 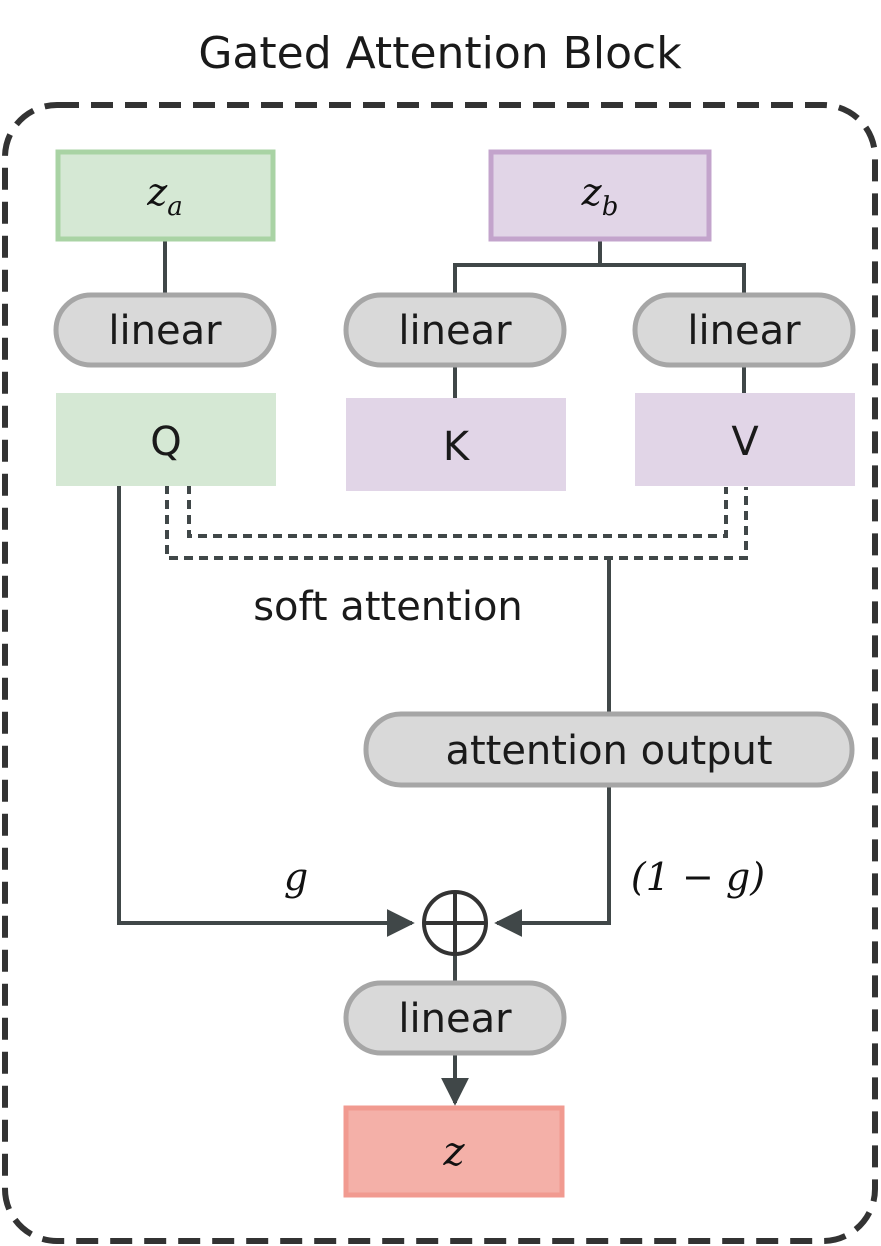 I want to click on za-input-box, so click(x=165, y=195).